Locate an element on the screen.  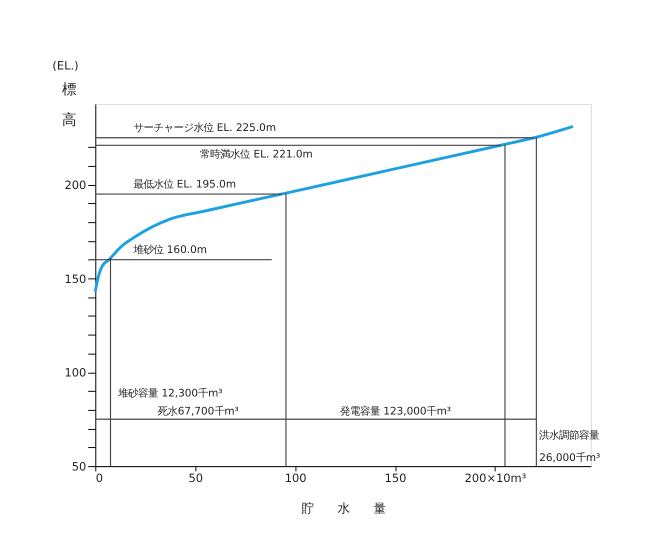
annotation: 死水67,700千m³ is located at coordinates (198, 411).